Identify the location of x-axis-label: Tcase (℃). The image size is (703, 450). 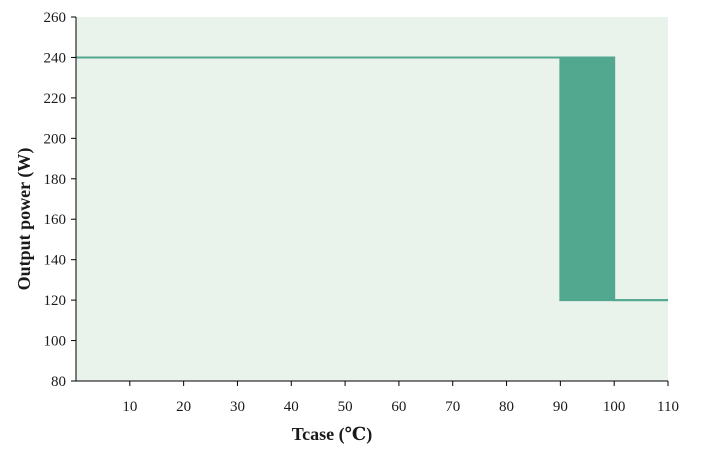
(332, 434).